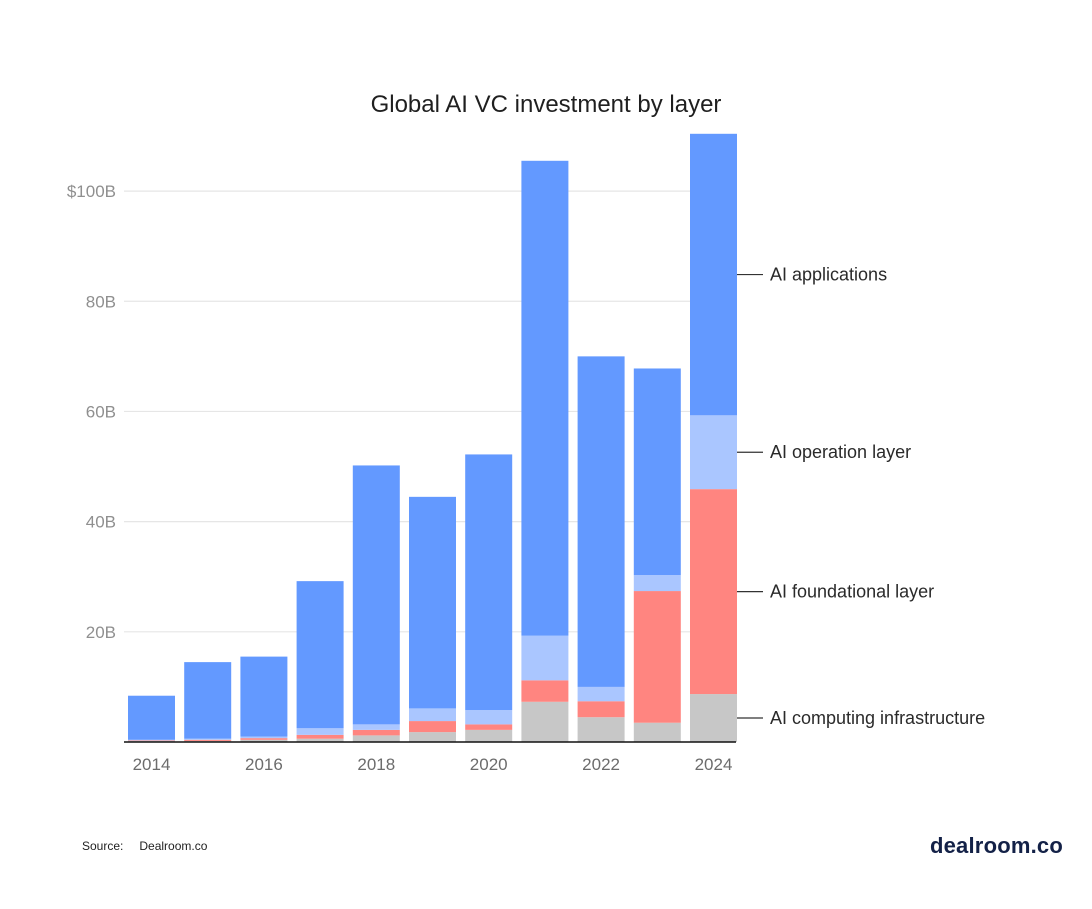 This screenshot has height=909, width=1092. Describe the element at coordinates (546, 104) in the screenshot. I see `chart-title: Global AI VC investment by layer` at that location.